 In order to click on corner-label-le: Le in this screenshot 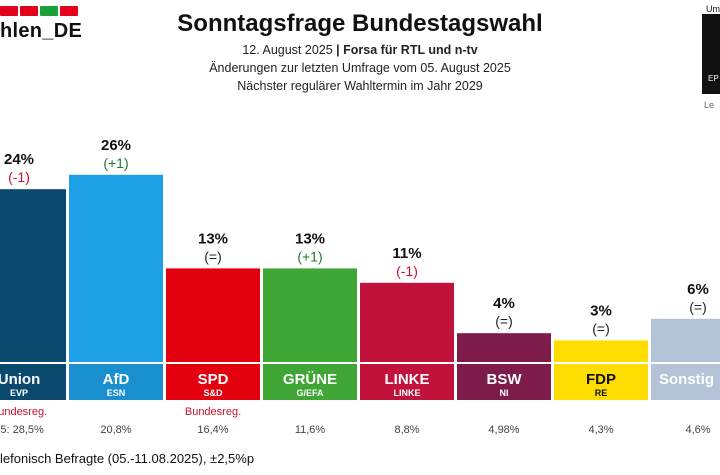, I will do `click(709, 105)`.